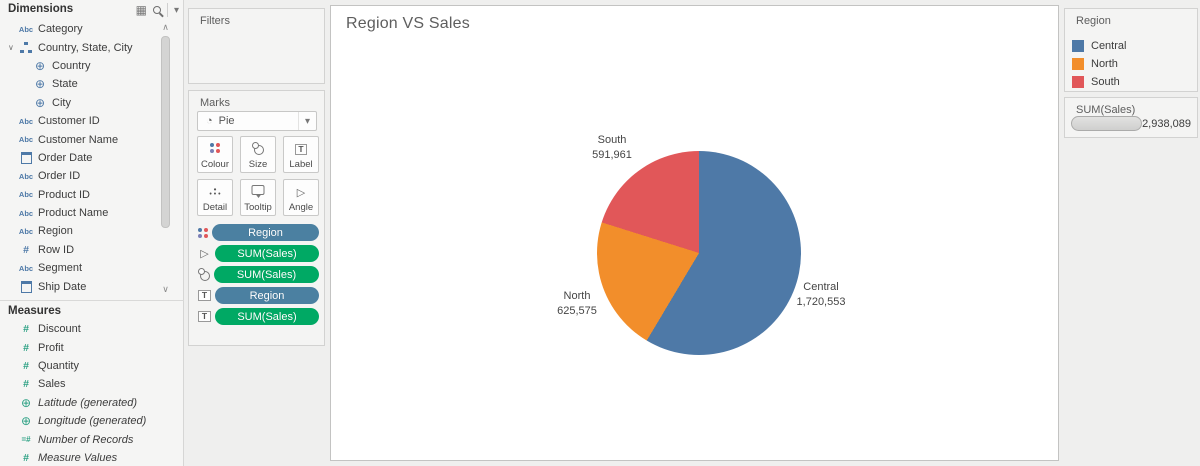 Image resolution: width=1200 pixels, height=466 pixels. What do you see at coordinates (61, 102) in the screenshot?
I see `field-label: City` at bounding box center [61, 102].